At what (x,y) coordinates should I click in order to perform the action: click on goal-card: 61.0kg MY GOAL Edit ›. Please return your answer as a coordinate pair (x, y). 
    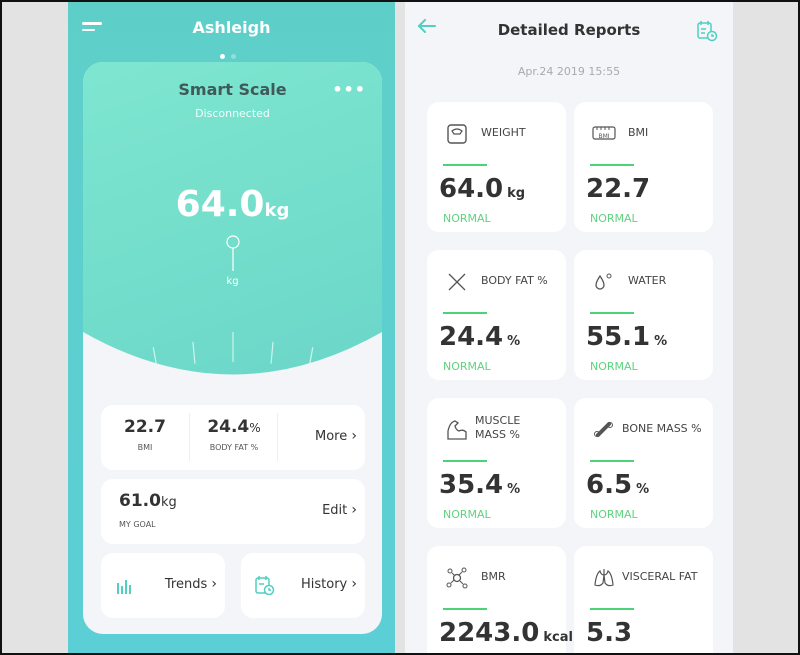
    Looking at the image, I should click on (233, 511).